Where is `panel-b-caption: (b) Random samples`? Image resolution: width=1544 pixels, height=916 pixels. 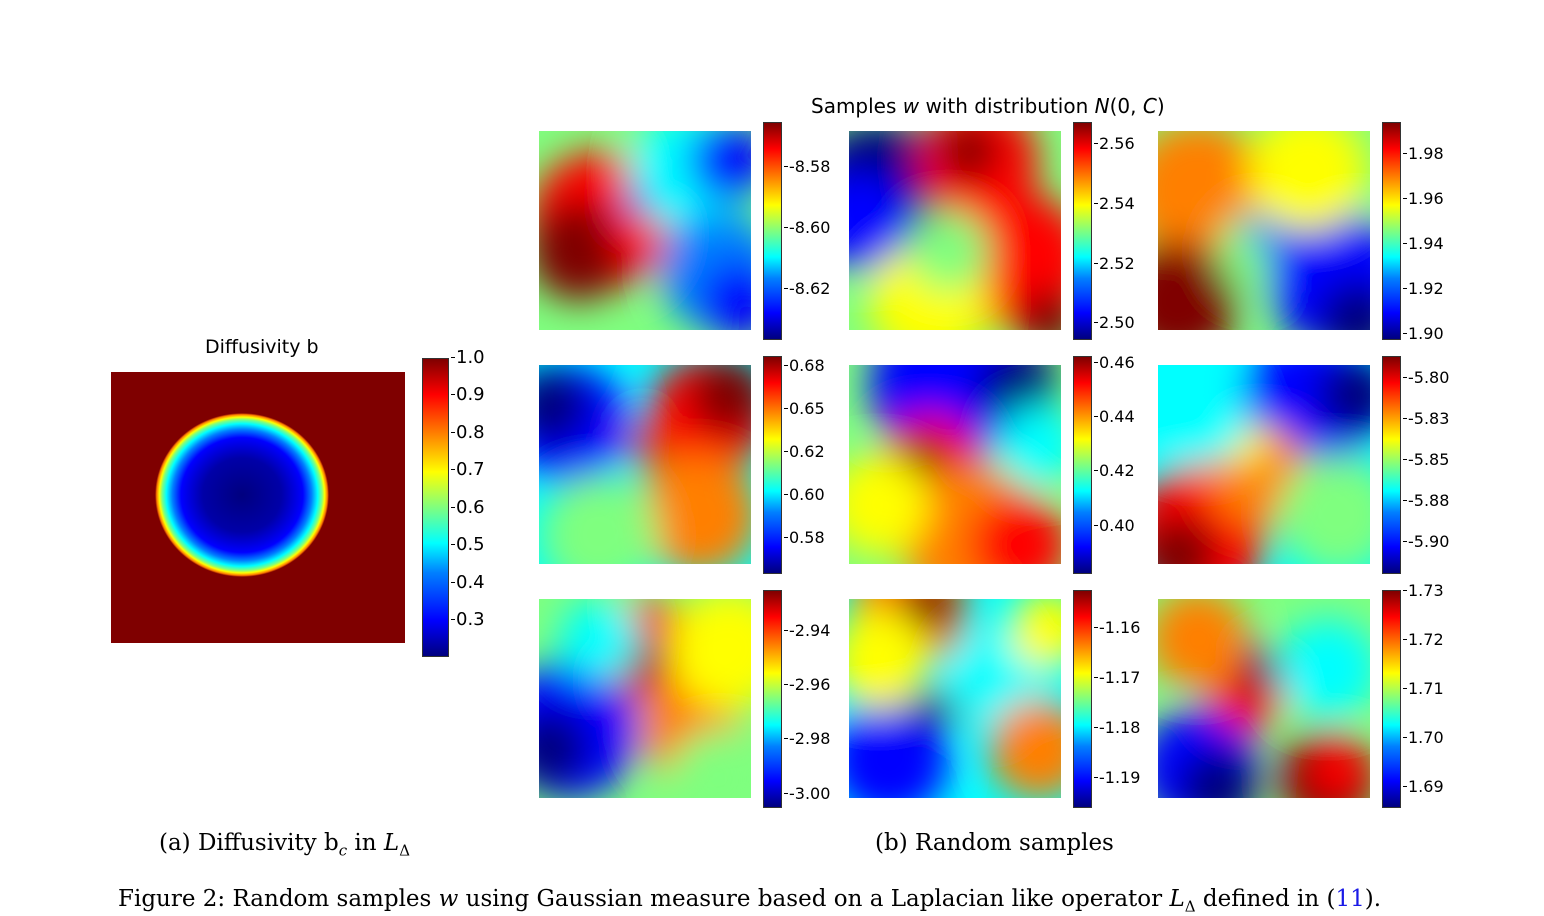
panel-b-caption: (b) Random samples is located at coordinates (994, 843).